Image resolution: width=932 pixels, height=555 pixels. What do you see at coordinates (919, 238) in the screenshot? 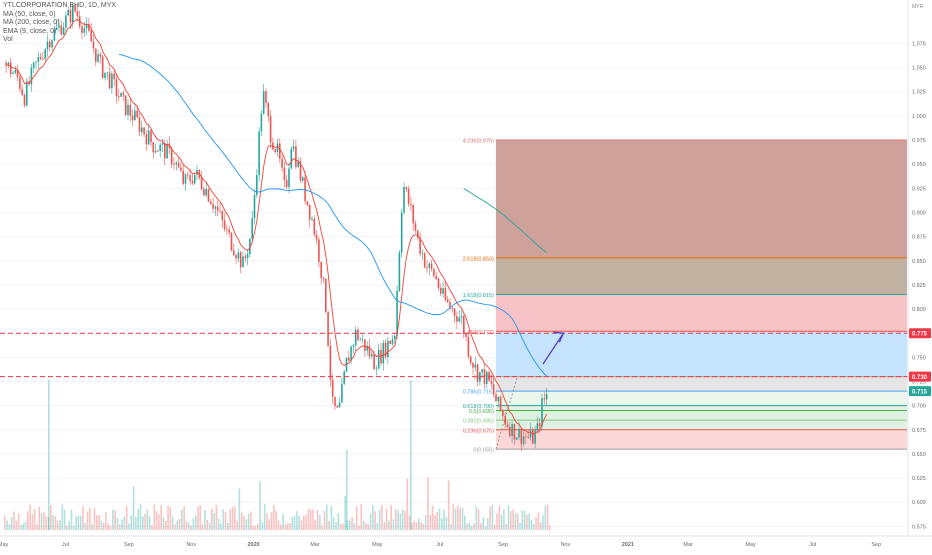
I see `y-tick-label: 0.875` at bounding box center [919, 238].